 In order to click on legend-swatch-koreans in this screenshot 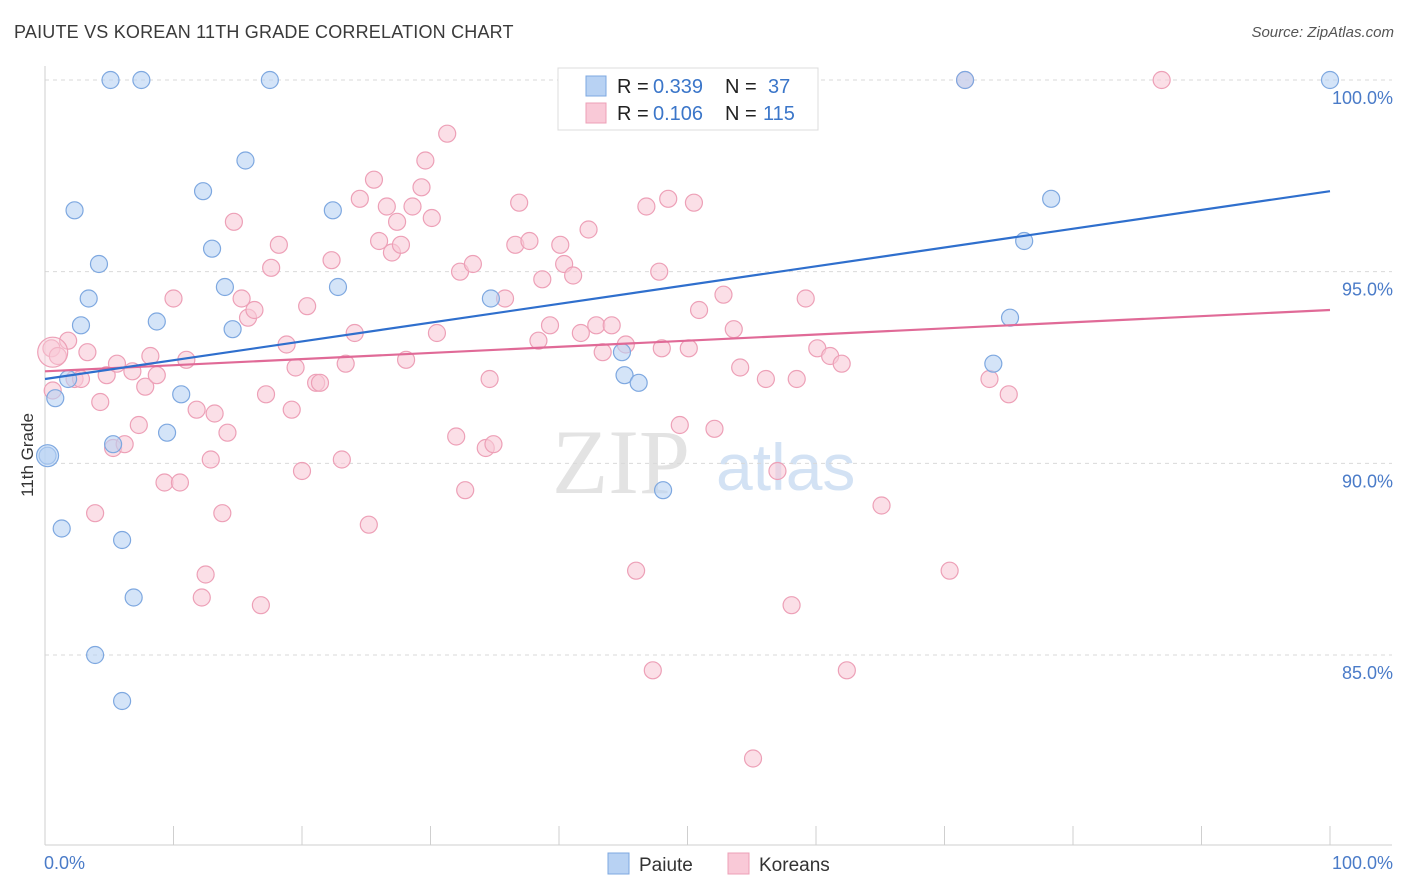, I will do `click(596, 113)`.